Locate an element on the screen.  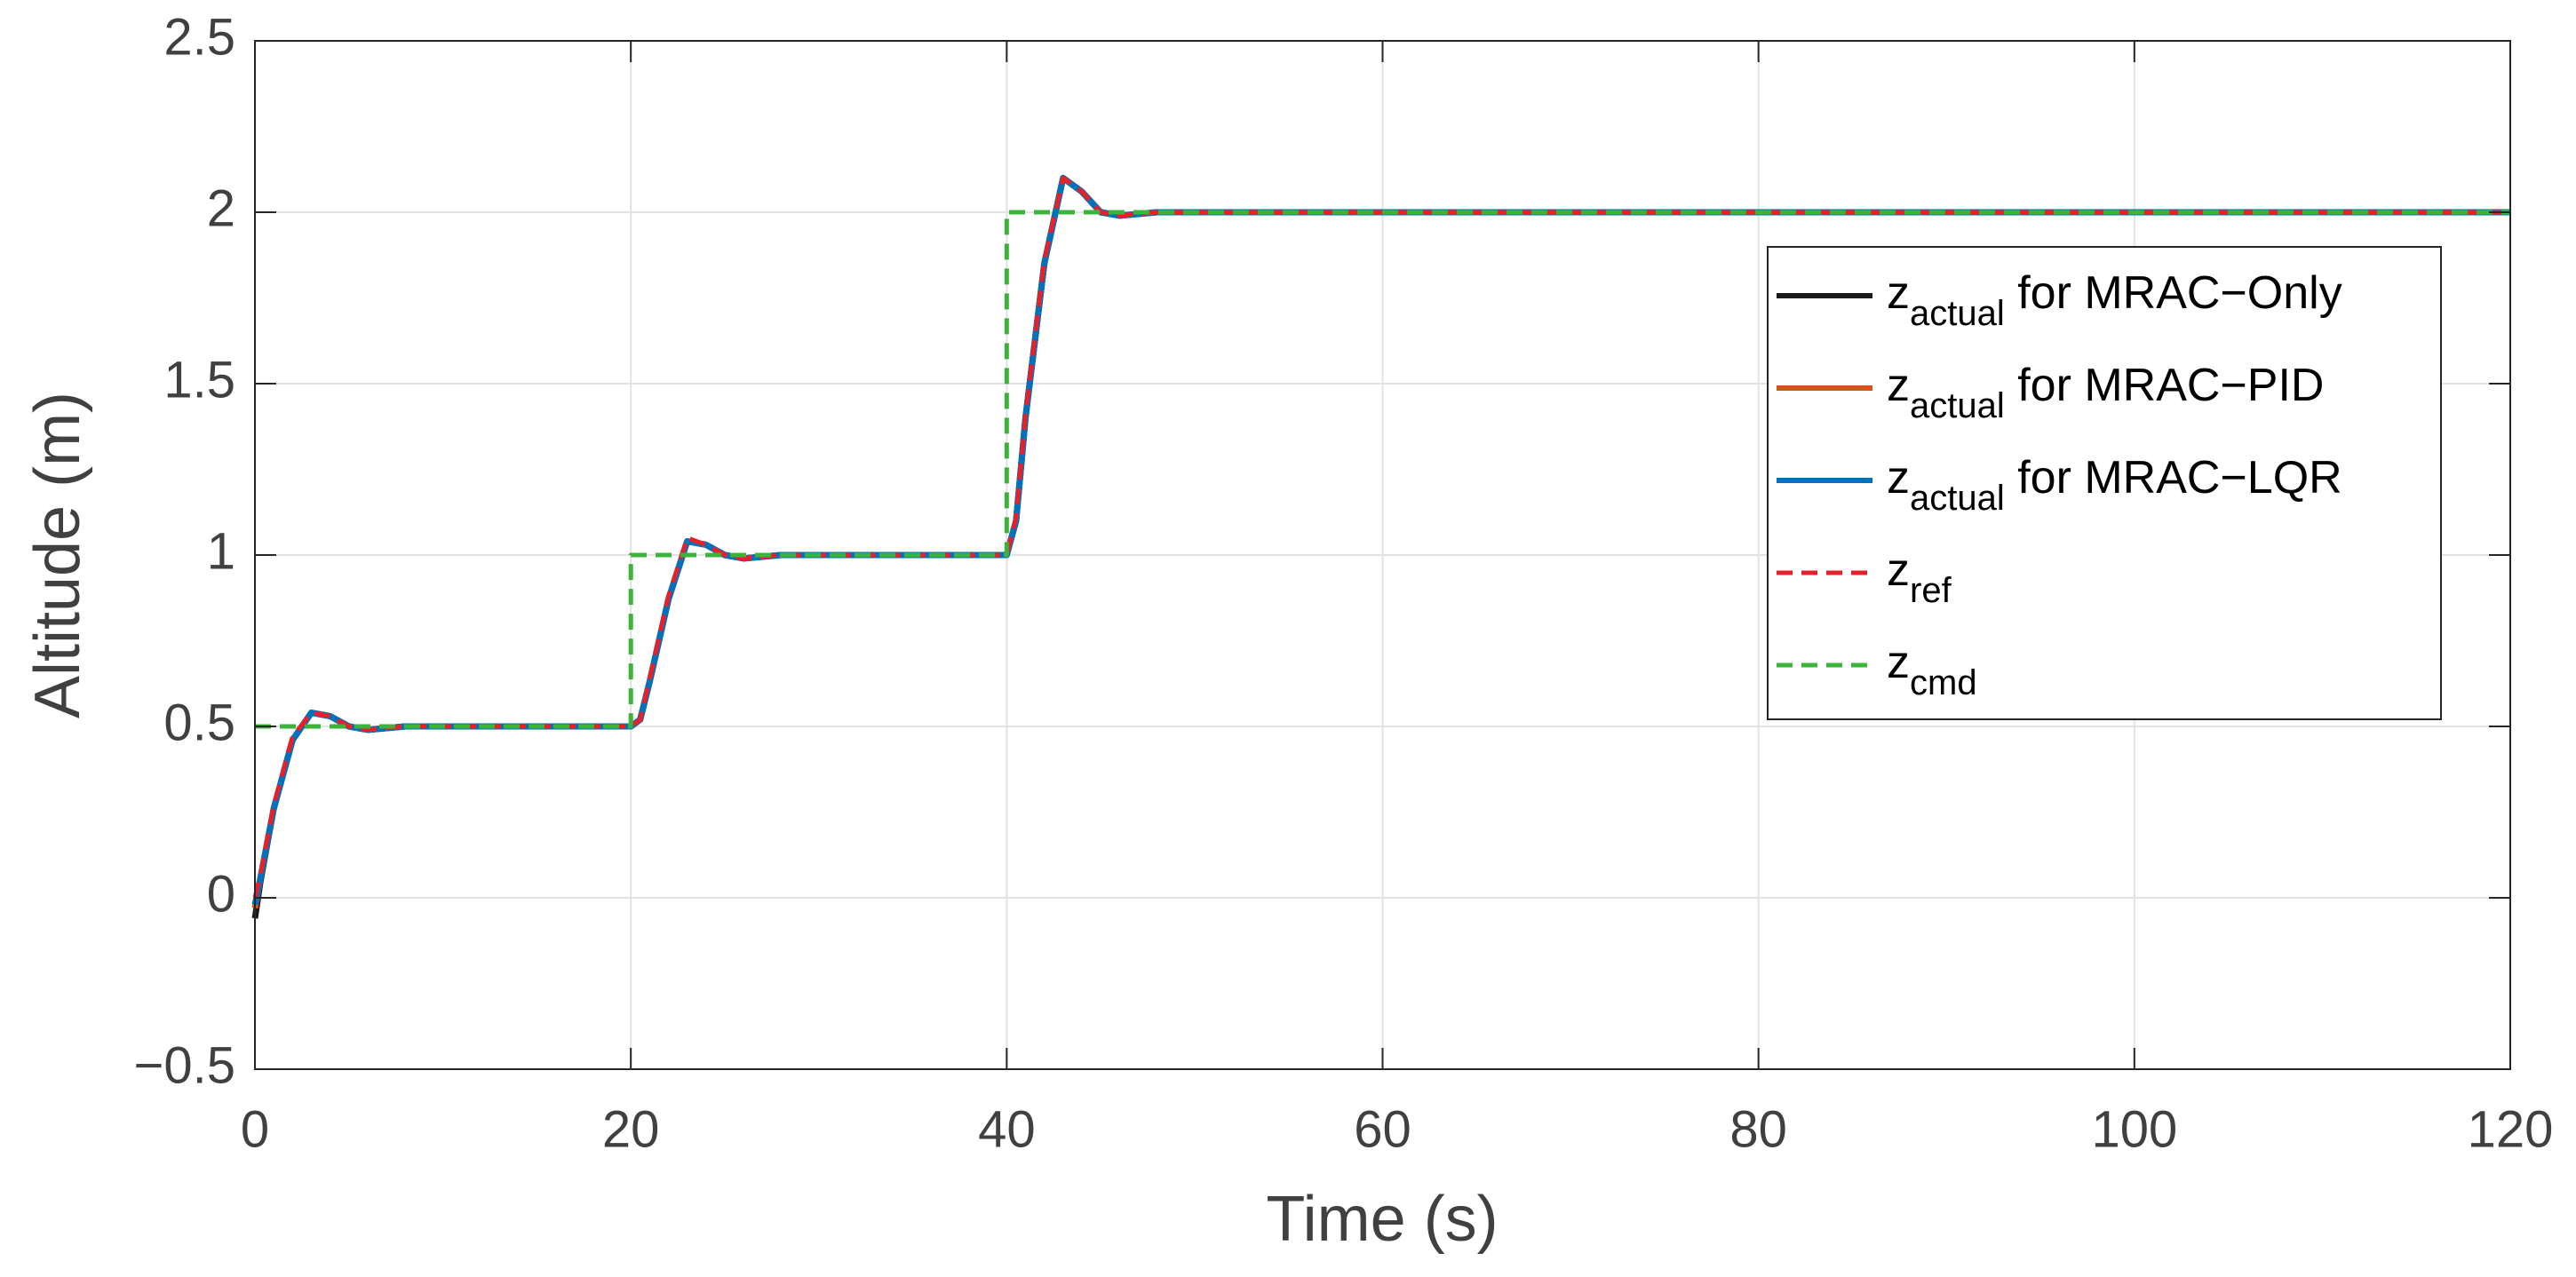
legend-text-part: for MRAC−Only is located at coordinates (2173, 293).